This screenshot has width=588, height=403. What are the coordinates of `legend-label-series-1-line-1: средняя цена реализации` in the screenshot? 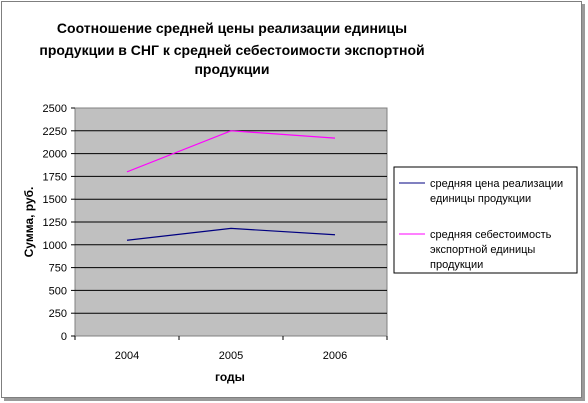 It's located at (496, 184).